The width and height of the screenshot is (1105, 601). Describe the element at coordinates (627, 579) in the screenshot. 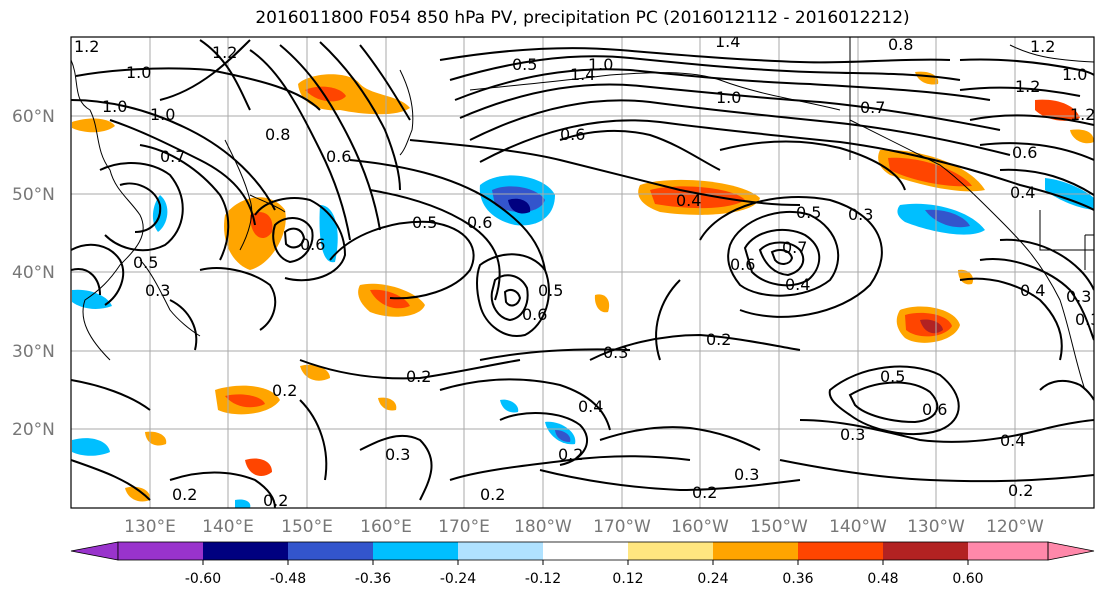

I see `colorbar-tick-label: 0.12` at that location.